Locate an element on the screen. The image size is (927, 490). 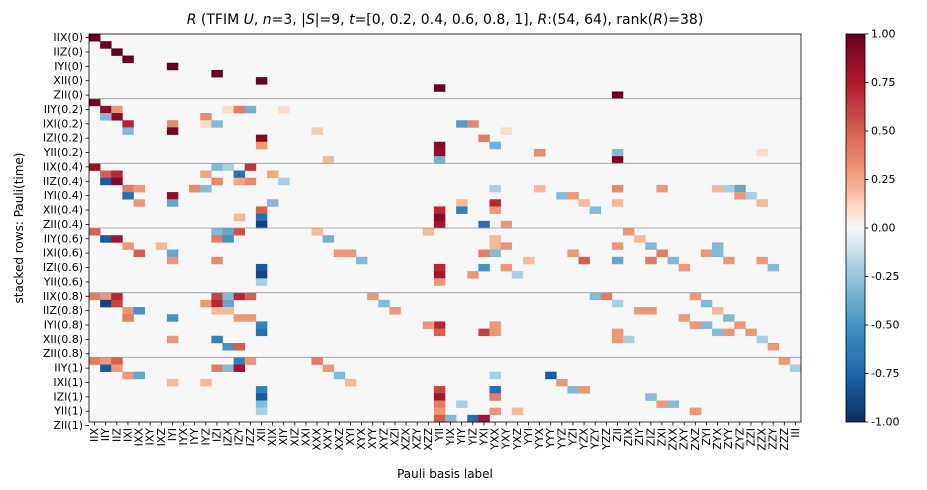
x-tick-label: III is located at coordinates (795, 433).